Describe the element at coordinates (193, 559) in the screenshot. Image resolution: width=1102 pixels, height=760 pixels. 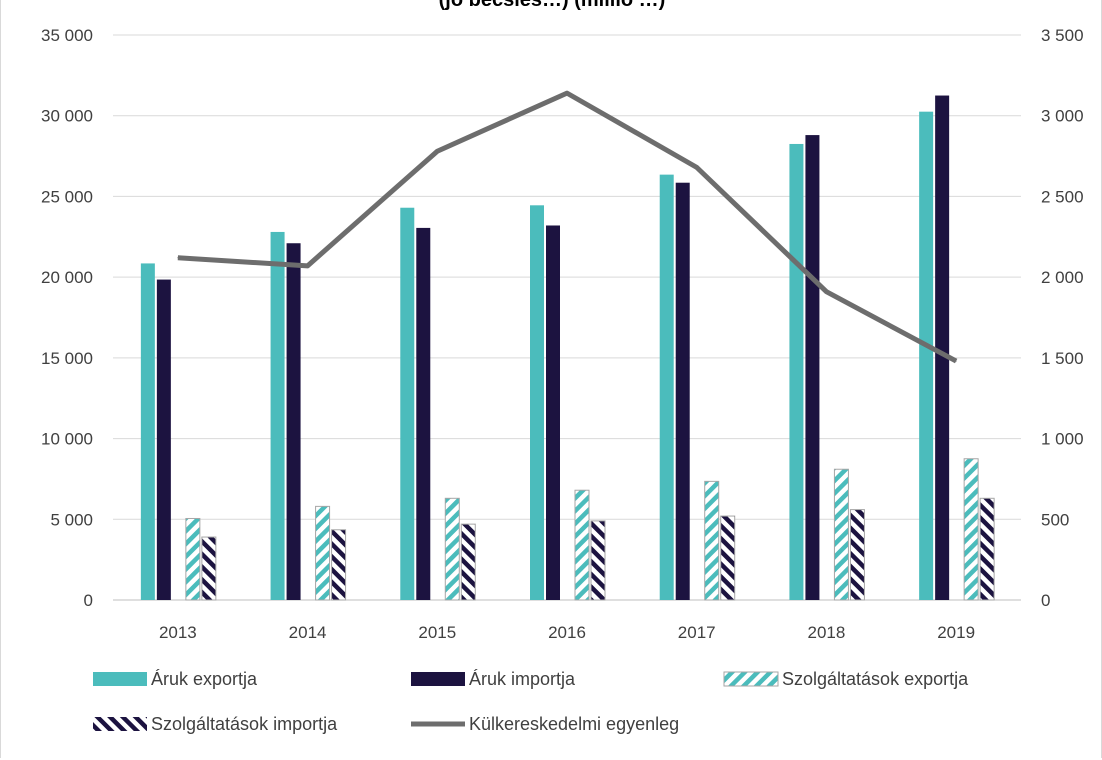
I see `bar-szolgáltatások-exportja-2013` at that location.